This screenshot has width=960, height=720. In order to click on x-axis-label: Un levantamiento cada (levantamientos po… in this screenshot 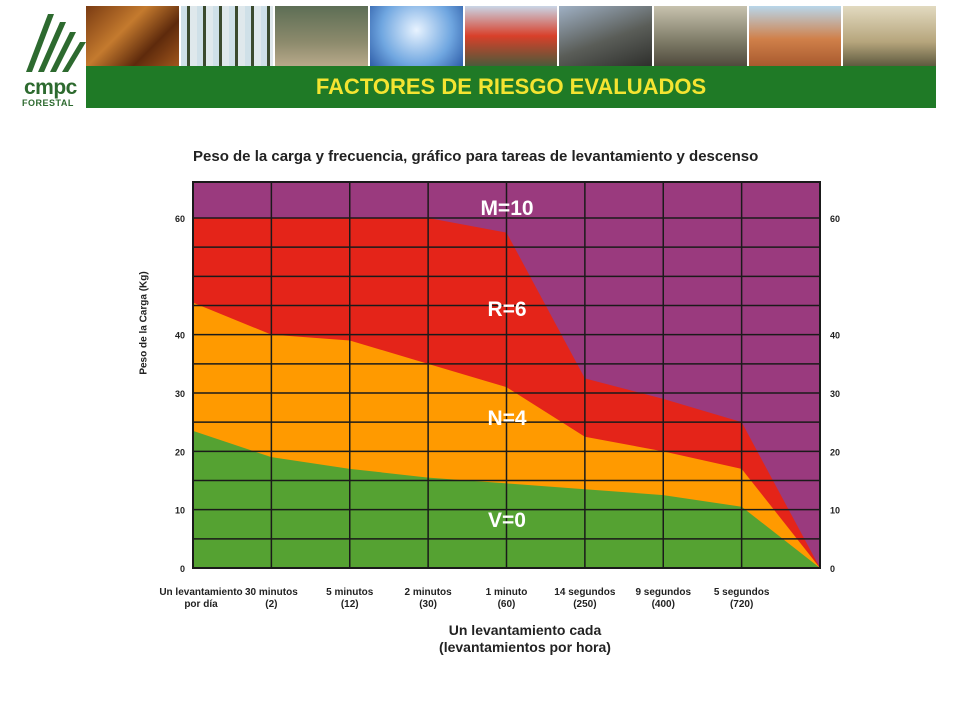, I will do `click(525, 639)`.